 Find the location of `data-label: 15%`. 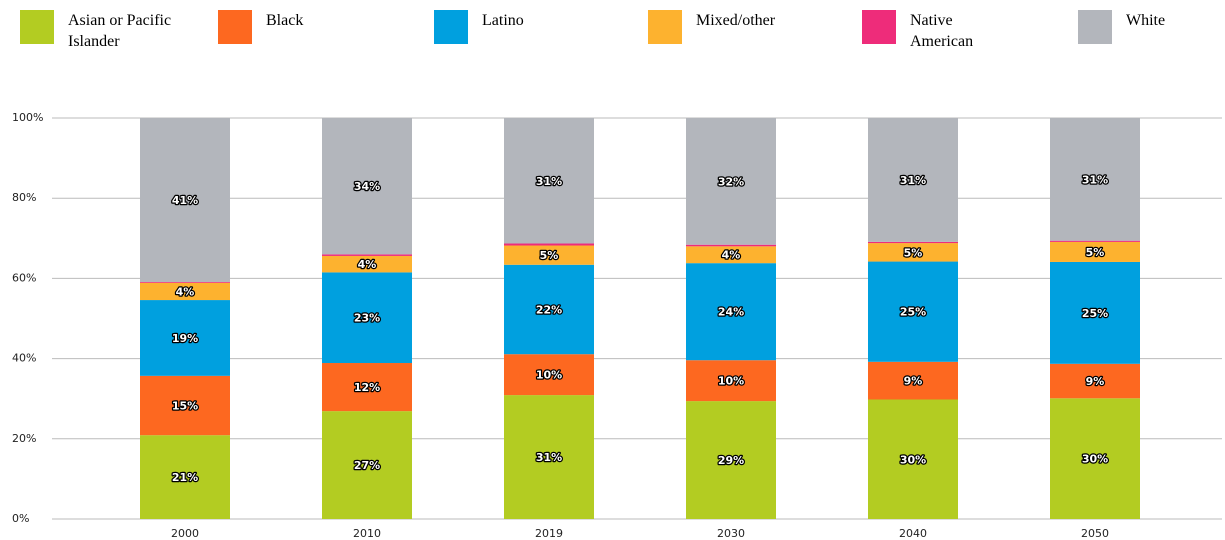

data-label: 15% is located at coordinates (185, 406).